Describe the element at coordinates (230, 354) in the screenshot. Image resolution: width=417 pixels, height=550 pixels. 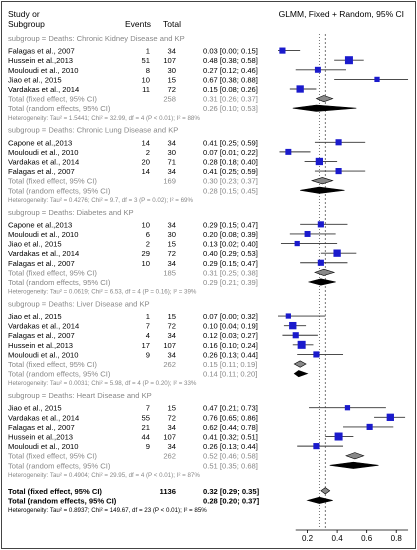
I see `study-ci-text: 0.26 [0.13; 0.44]` at that location.